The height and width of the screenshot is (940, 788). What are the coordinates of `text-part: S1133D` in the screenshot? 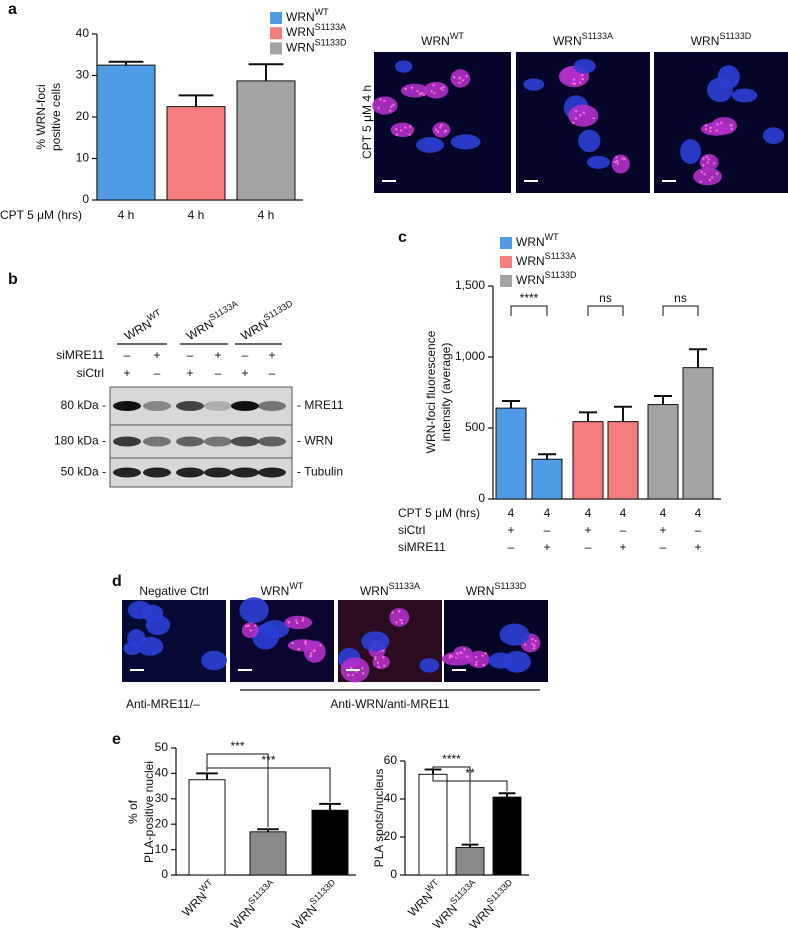 It's located at (278, 310).